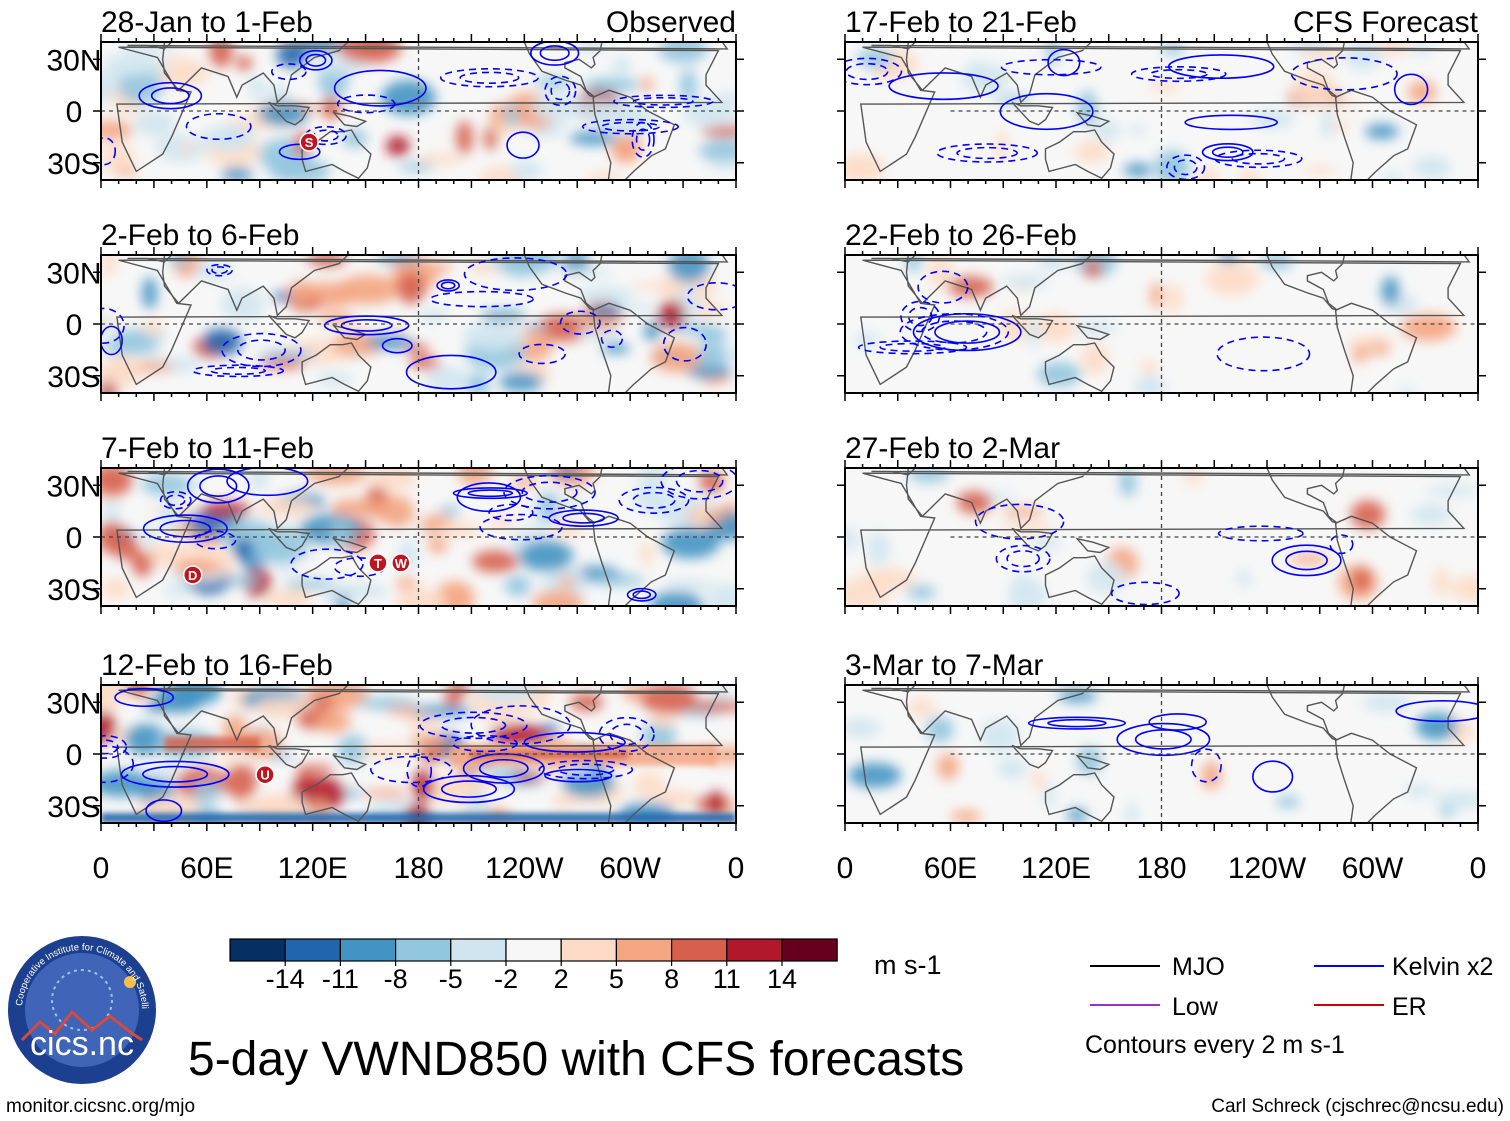 Image resolution: width=1510 pixels, height=1121 pixels. I want to click on storm-marker-w: W, so click(401, 563).